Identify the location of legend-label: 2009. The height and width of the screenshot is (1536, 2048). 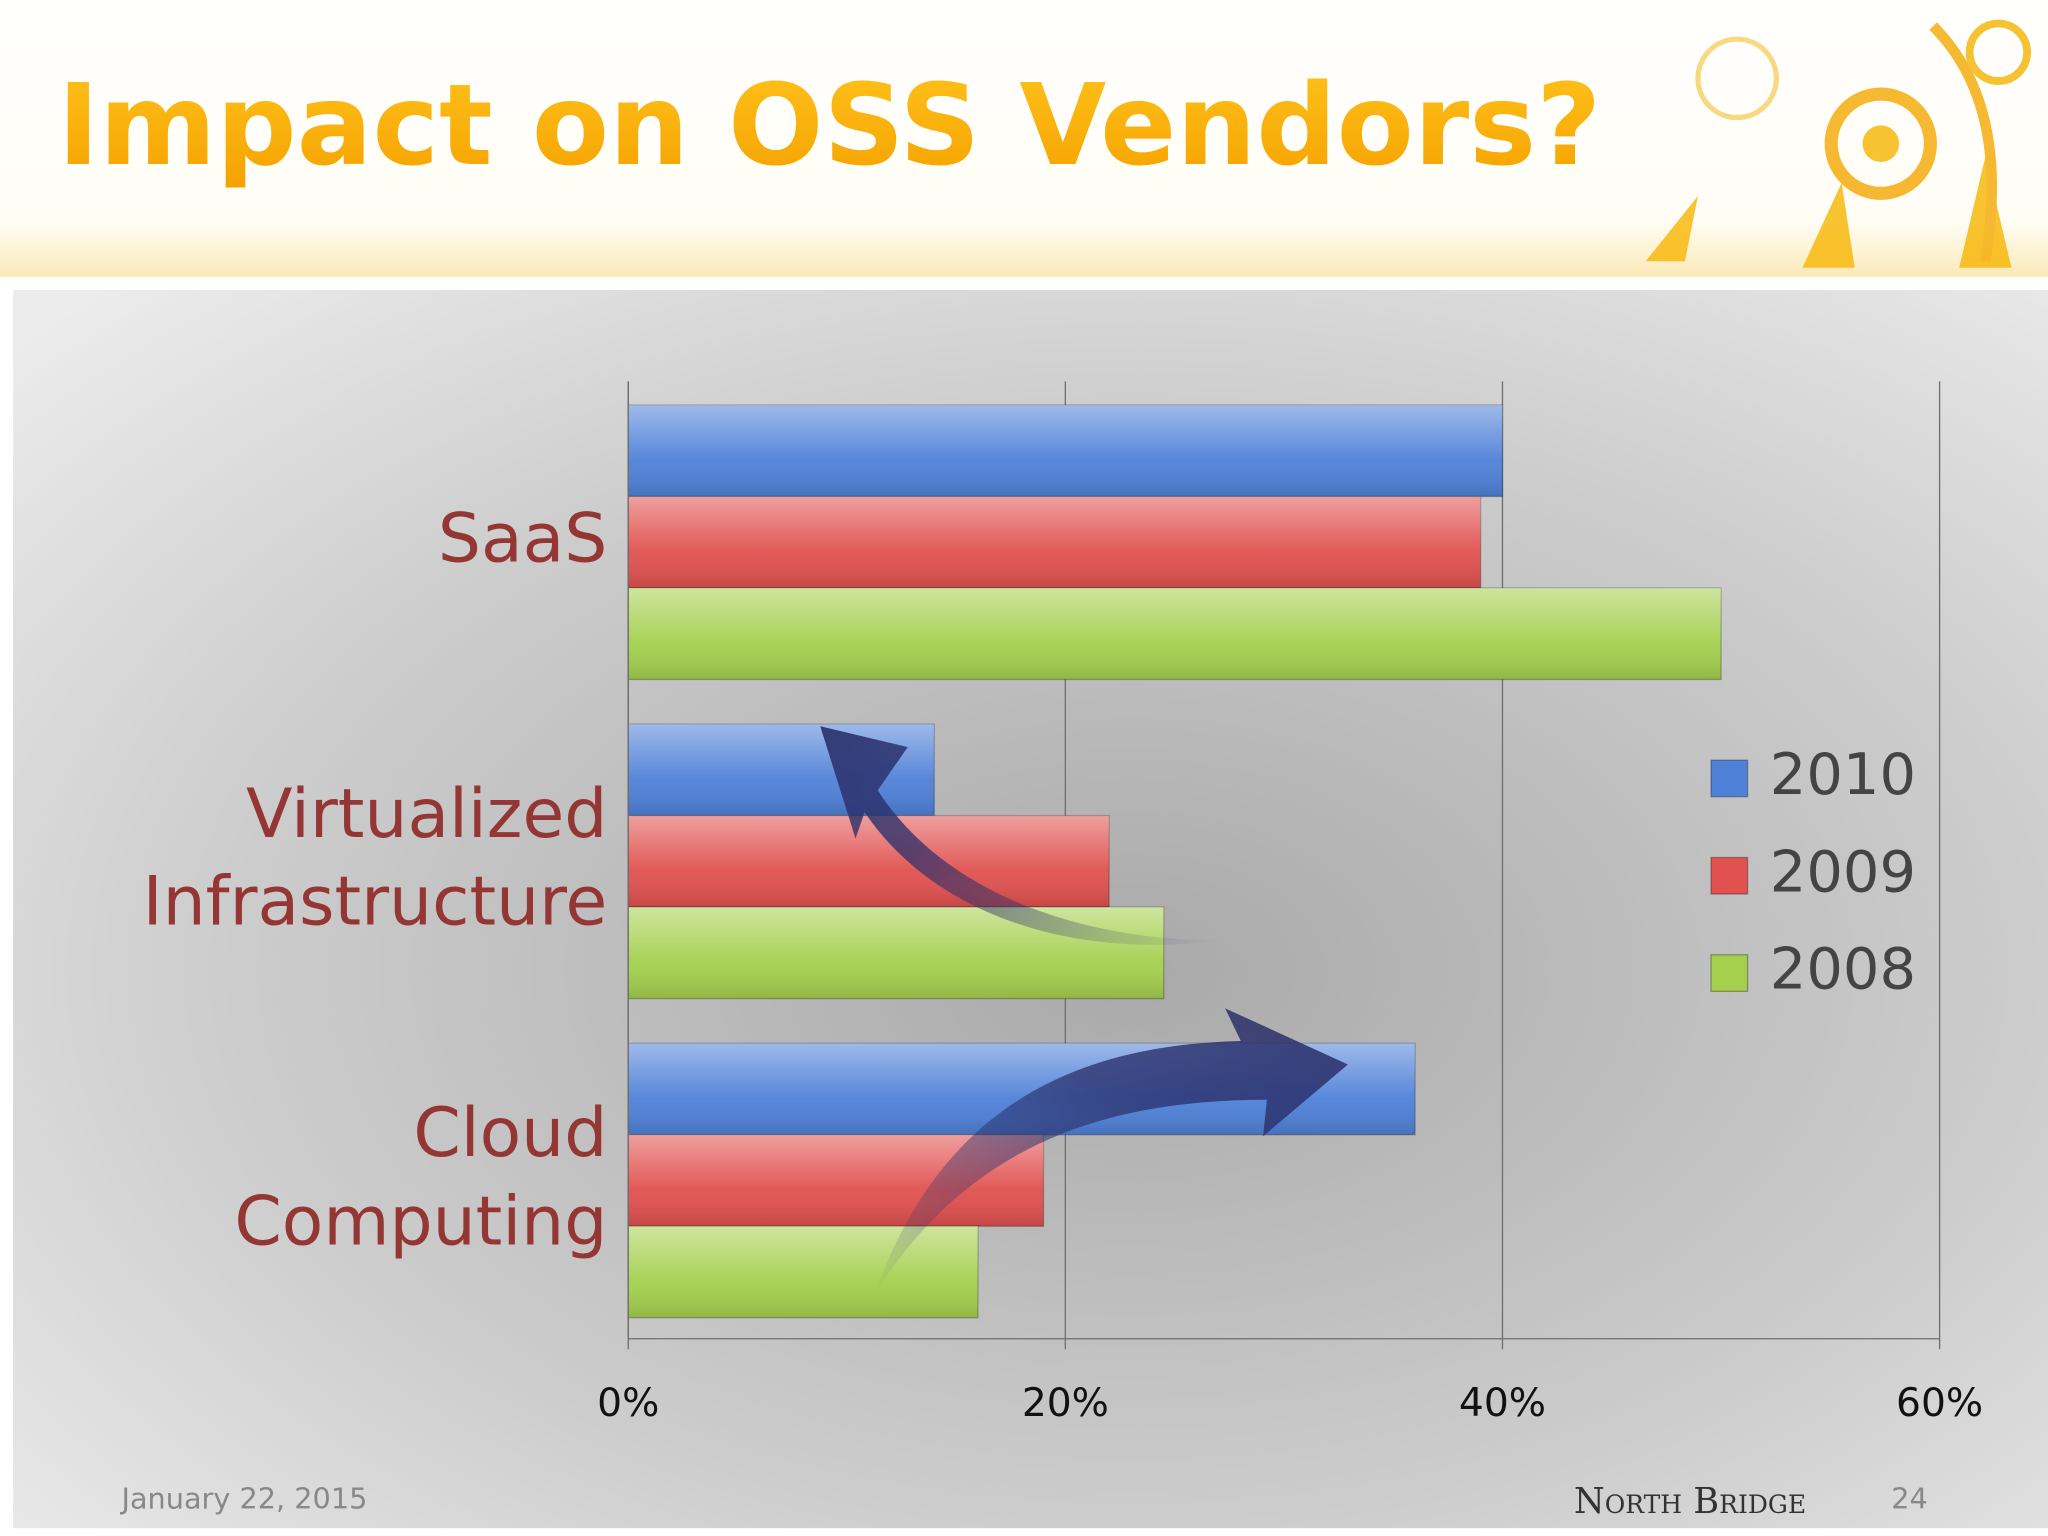
(1843, 871).